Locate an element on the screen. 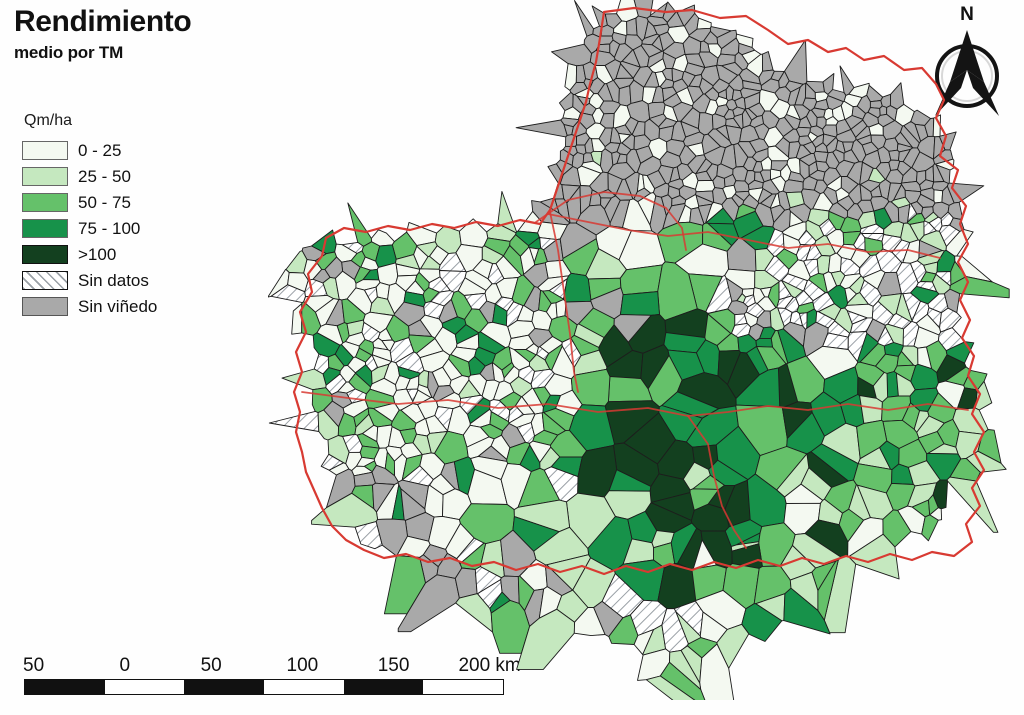 The height and width of the screenshot is (715, 1024). legend-item-25-50: 25 - 50 is located at coordinates (89, 176).